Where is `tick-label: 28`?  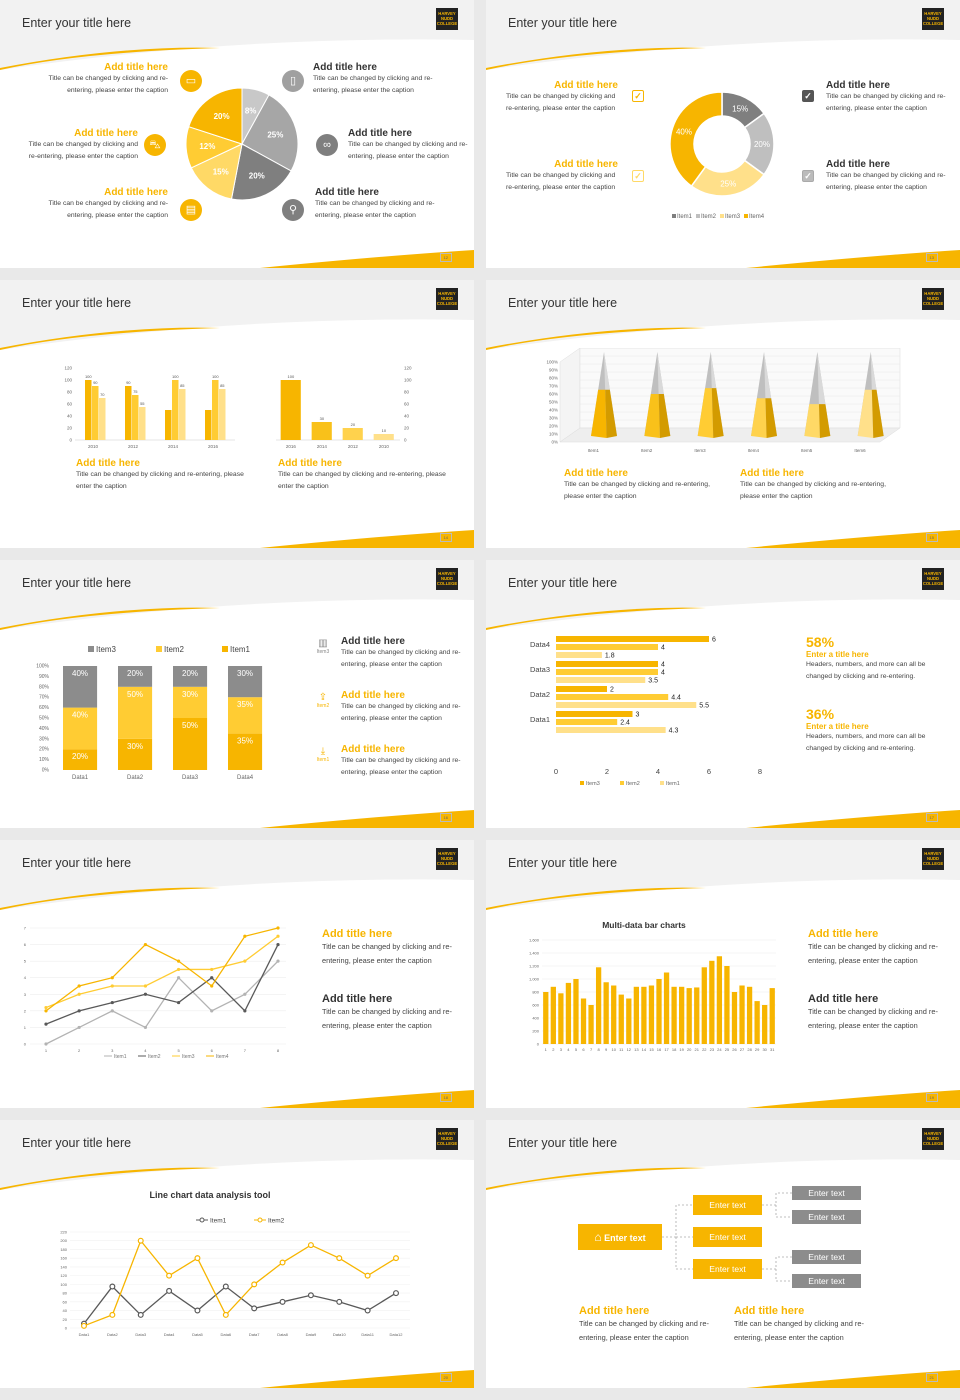 tick-label: 28 is located at coordinates (749, 1049).